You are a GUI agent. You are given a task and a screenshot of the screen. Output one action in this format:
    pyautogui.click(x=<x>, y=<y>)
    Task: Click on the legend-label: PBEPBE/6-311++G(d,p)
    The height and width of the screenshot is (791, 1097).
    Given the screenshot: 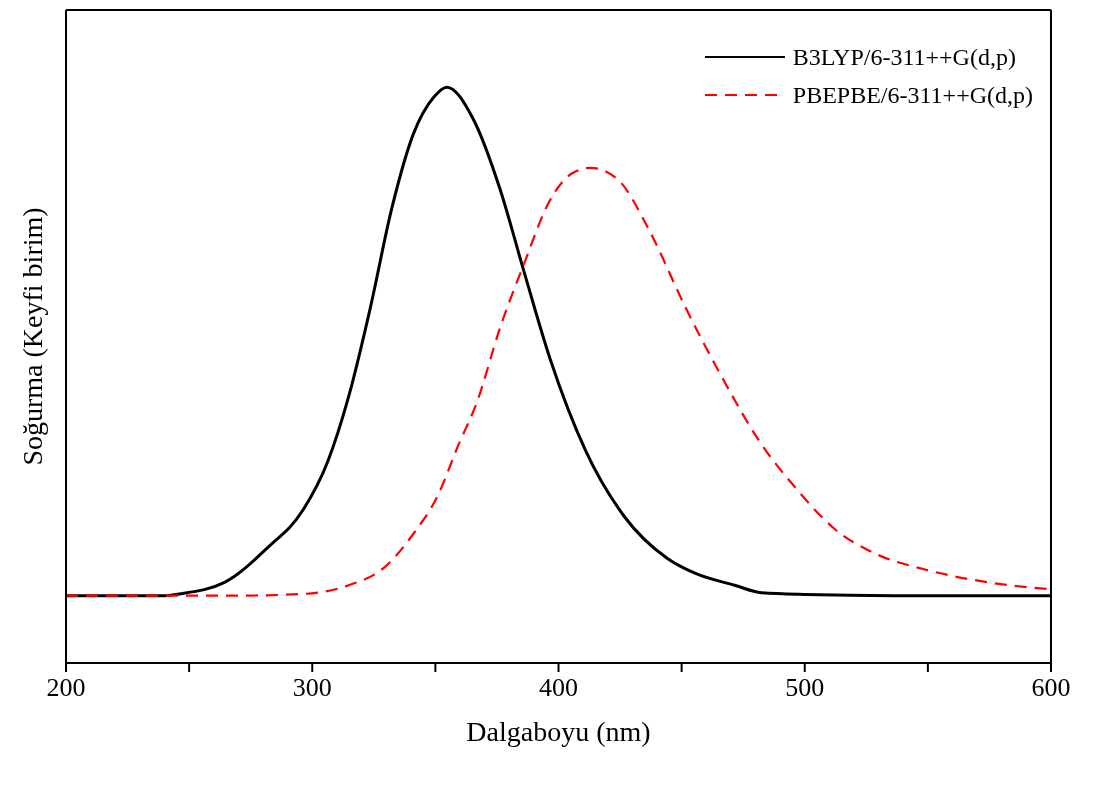 What is the action you would take?
    pyautogui.click(x=912, y=95)
    